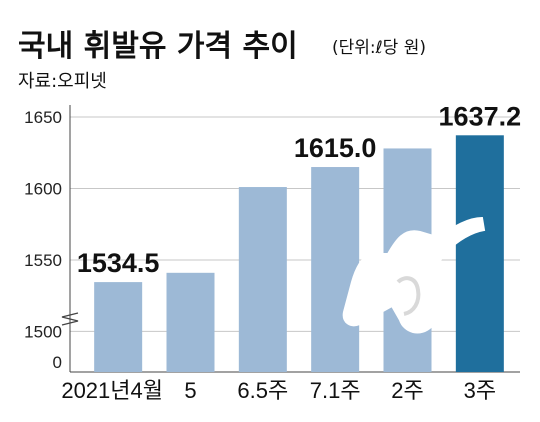 The image size is (540, 422). What do you see at coordinates (335, 390) in the screenshot?
I see `x-tick-label: 7.1주` at bounding box center [335, 390].